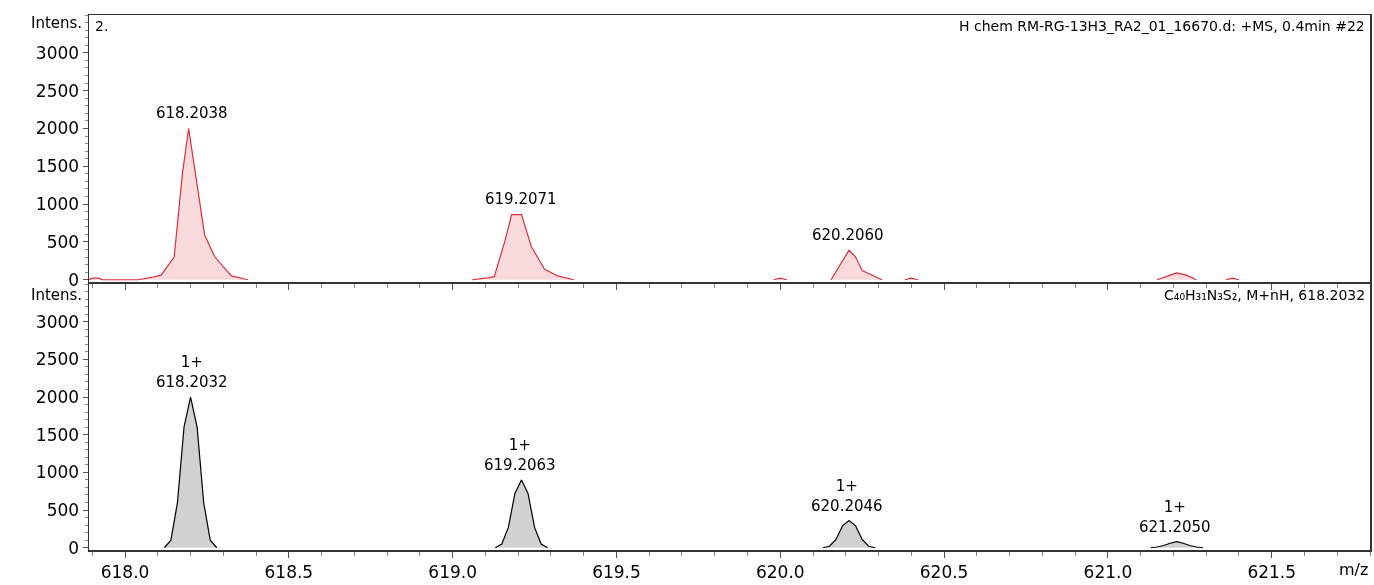 The width and height of the screenshot is (1374, 585). What do you see at coordinates (192, 113) in the screenshot?
I see `annotation: 618.2038` at bounding box center [192, 113].